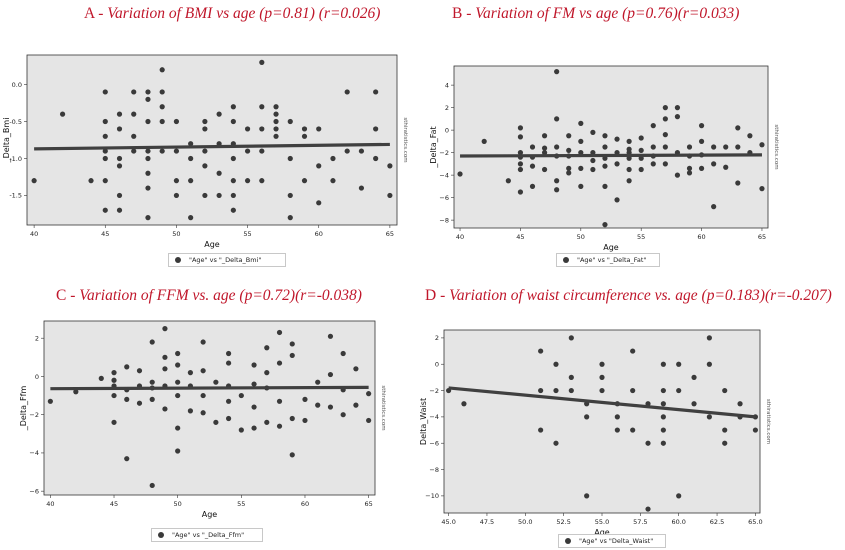  Describe the element at coordinates (247, 234) in the screenshot. I see `x-tick-label: 55` at that location.